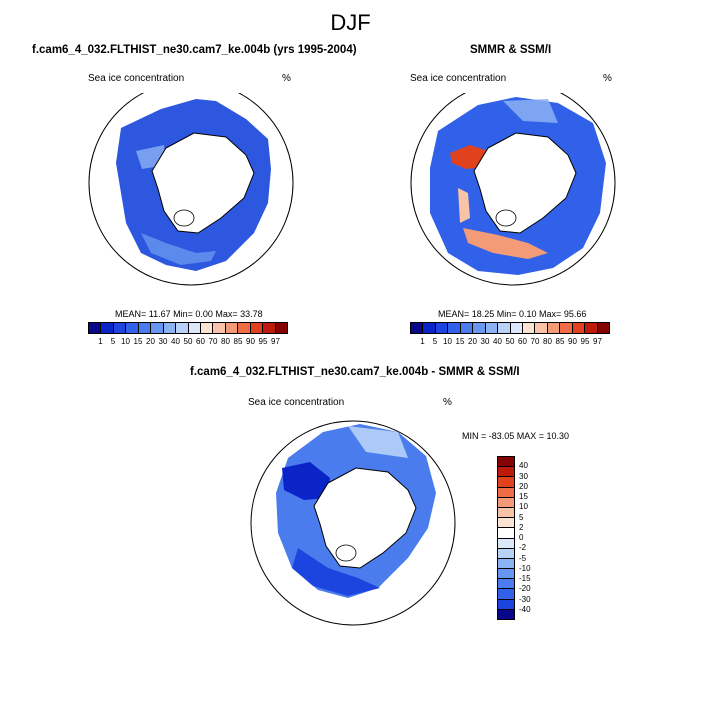 This screenshot has width=701, height=701. Describe the element at coordinates (534, 538) in the screenshot. I see `panel3-colorbar-labels: 40 30 20 15 10 5 2 0 -2 -5 -10 -15 -20 -30 -40` at that location.